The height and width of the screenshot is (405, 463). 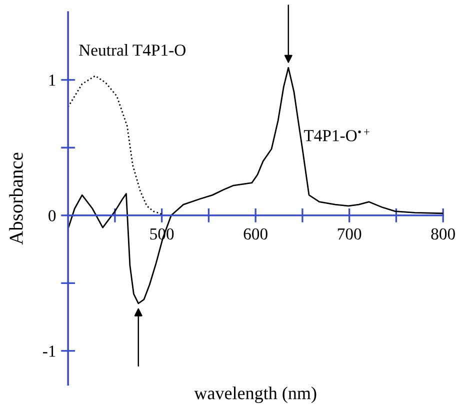 What do you see at coordinates (116, 145) in the screenshot?
I see `line-series` at bounding box center [116, 145].